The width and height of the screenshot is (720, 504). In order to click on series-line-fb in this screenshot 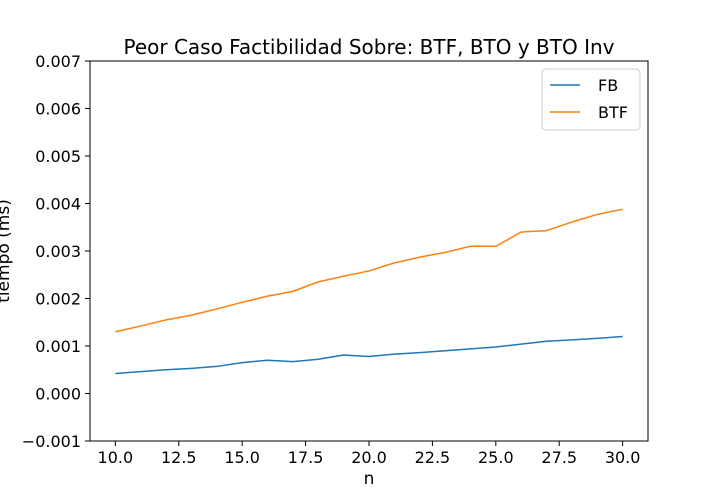, I will do `click(369, 355)`.